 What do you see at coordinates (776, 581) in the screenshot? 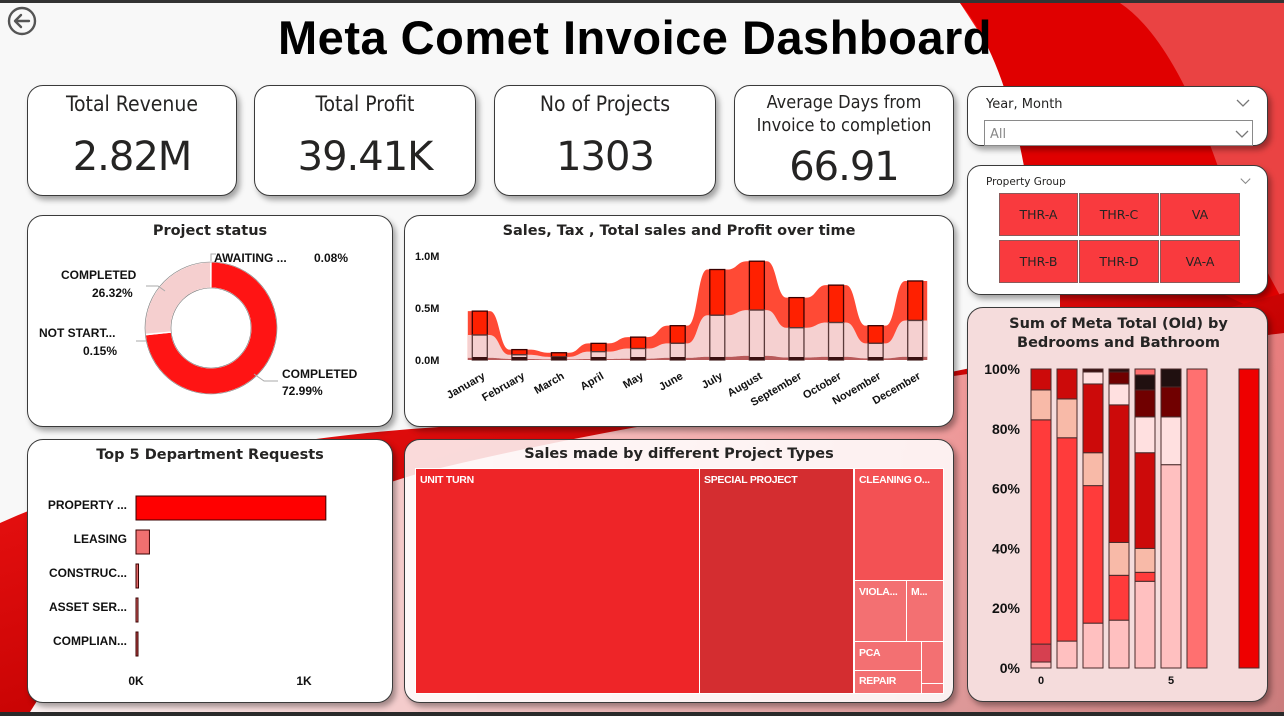
I see `treemap-special-project: SPECIAL PROJECT` at bounding box center [776, 581].